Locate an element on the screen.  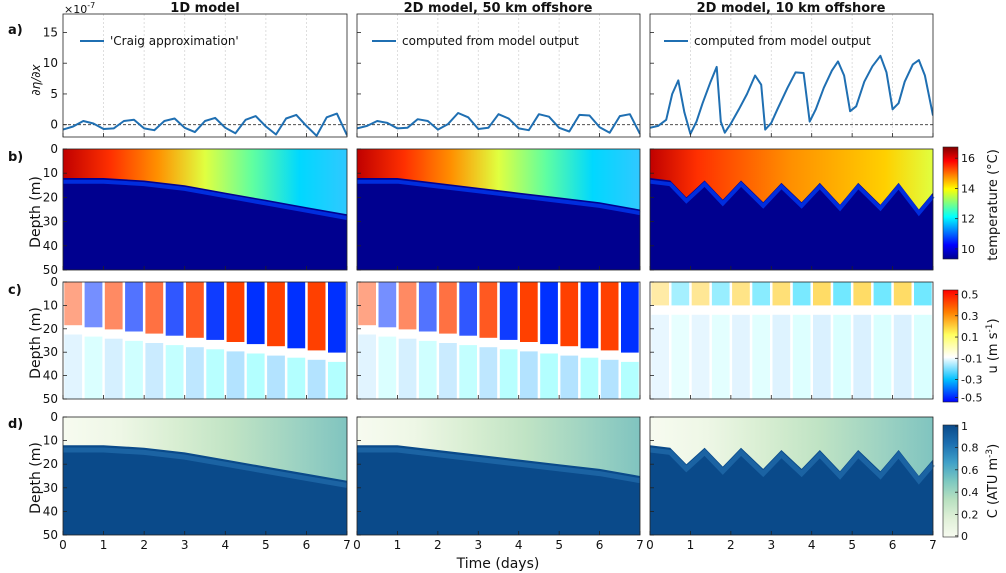
depth-label-c: Depth (m) is located at coordinates (36, 343).